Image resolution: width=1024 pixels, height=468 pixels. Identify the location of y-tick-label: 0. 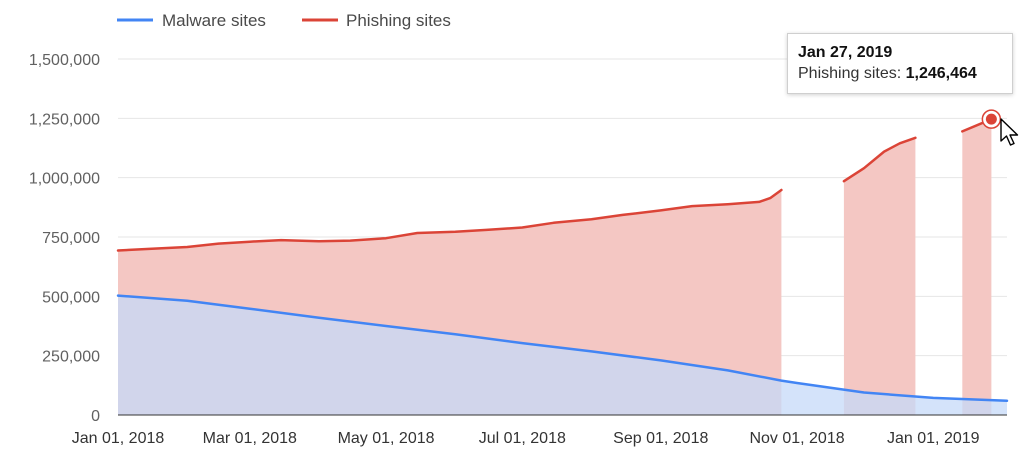
(95, 416).